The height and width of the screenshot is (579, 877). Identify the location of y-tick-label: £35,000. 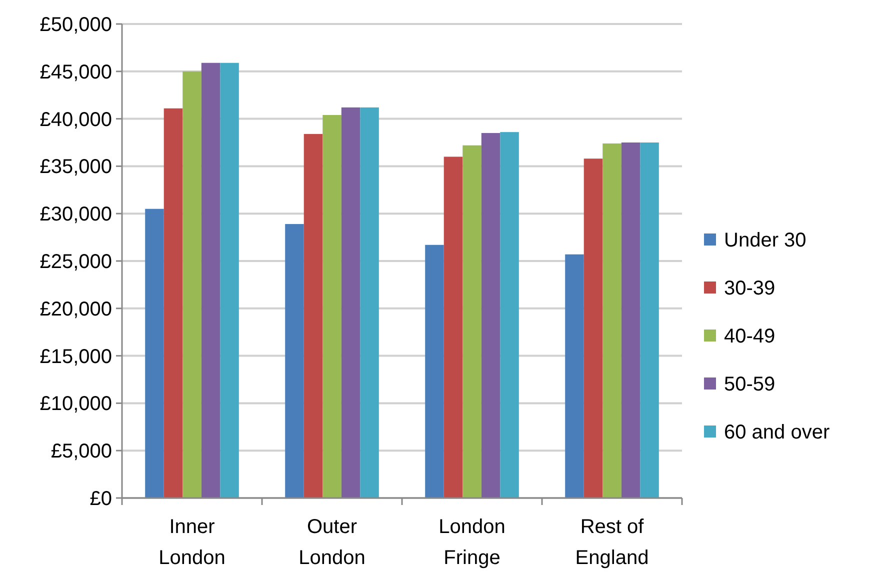
(76, 167).